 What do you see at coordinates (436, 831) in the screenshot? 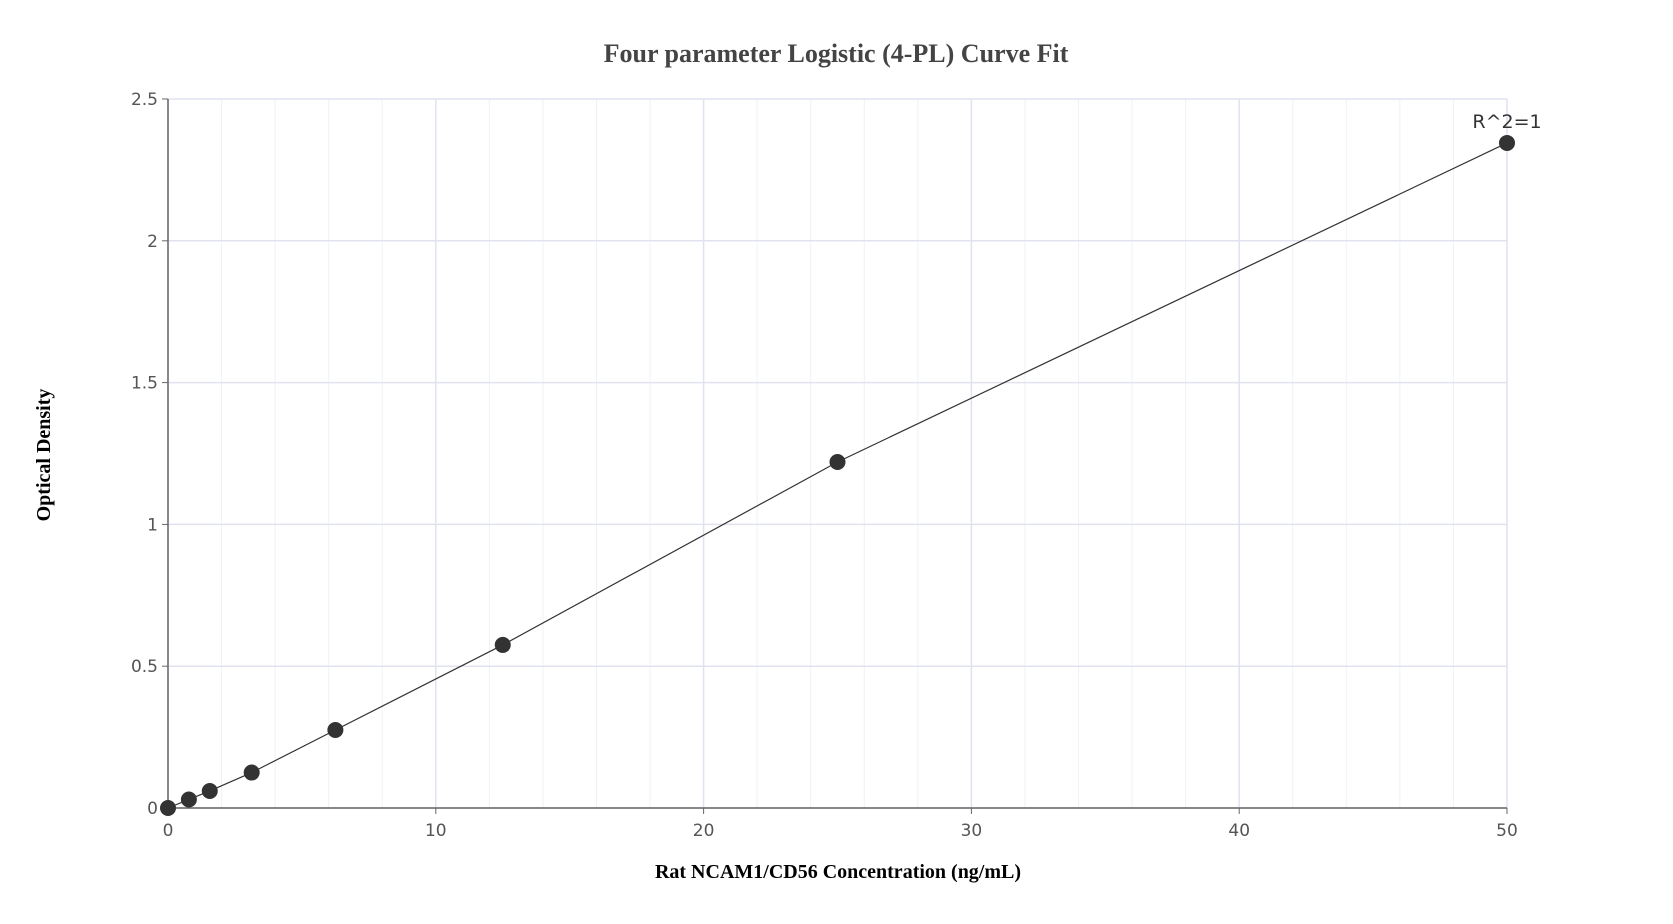
I see `x-tick-label: 10` at bounding box center [436, 831].